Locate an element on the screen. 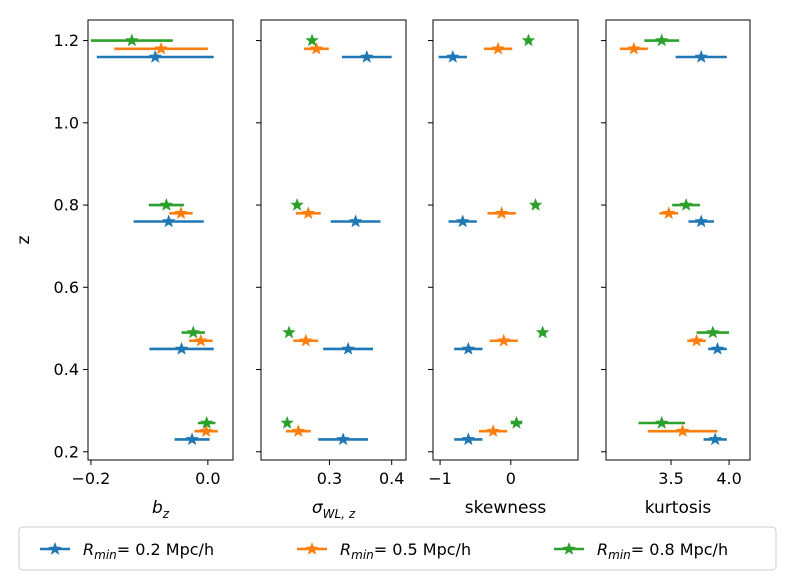 This screenshot has width=790, height=583. y-tick-label: 1.2 is located at coordinates (66, 40).